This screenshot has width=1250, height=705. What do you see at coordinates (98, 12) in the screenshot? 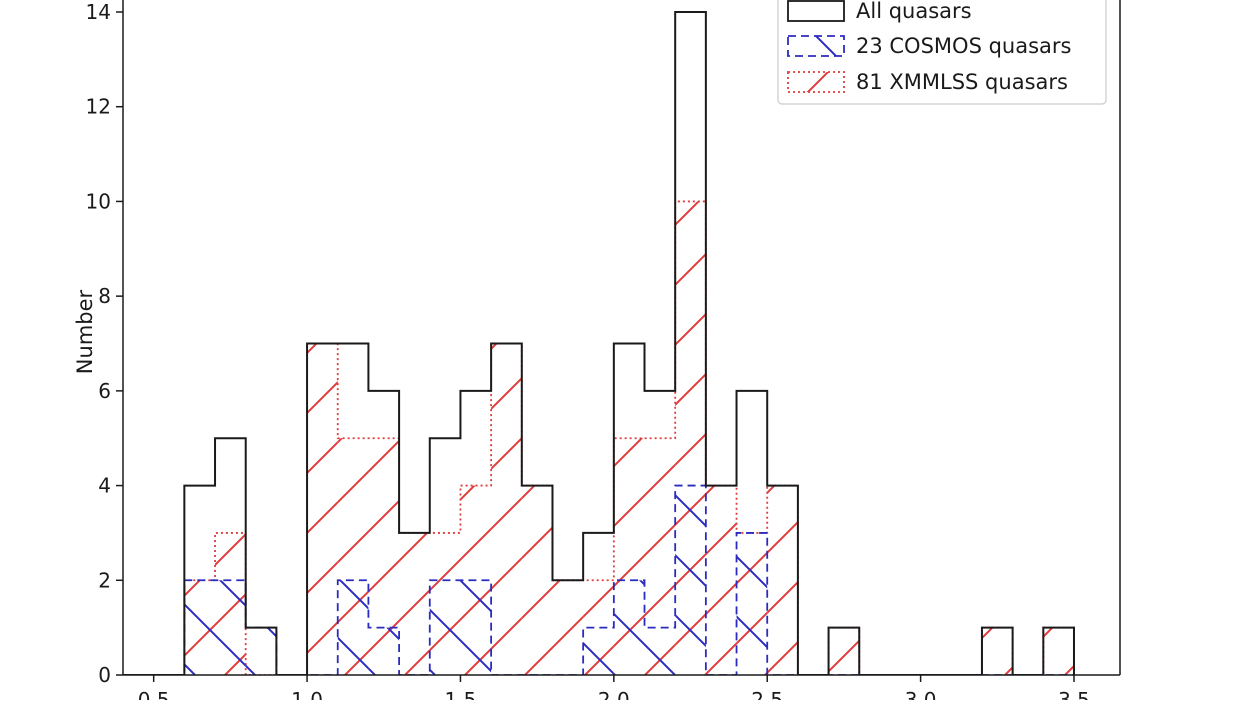
I see `y-tick-label: 14` at bounding box center [98, 12].